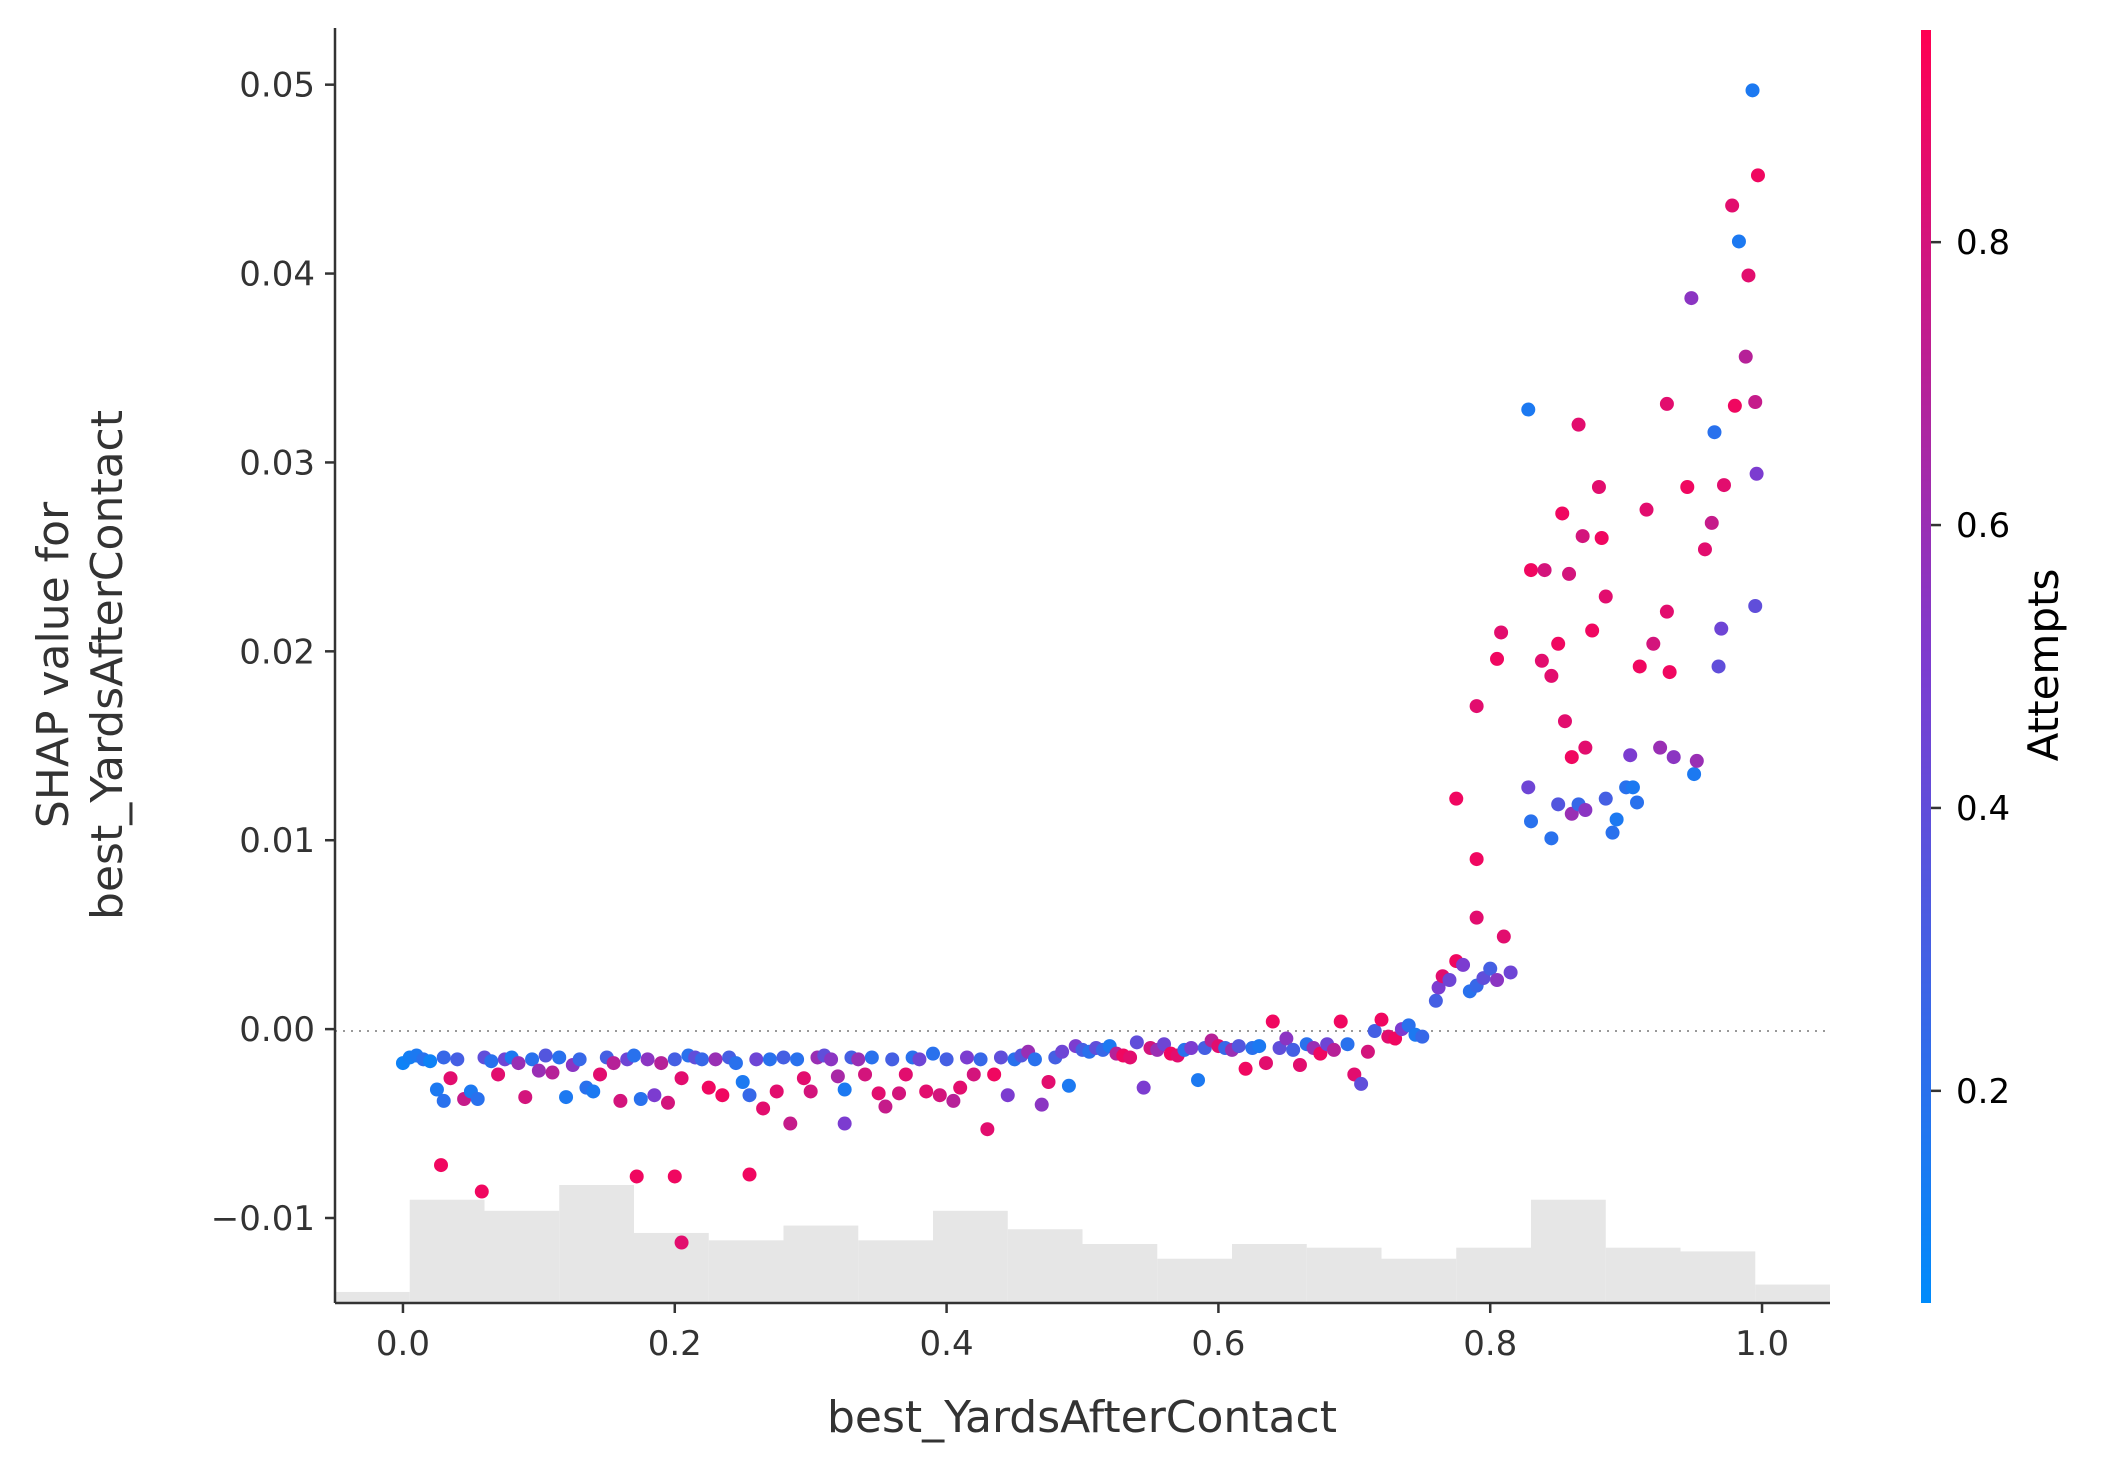  What do you see at coordinates (273, 652) in the screenshot?
I see `y-axis-ticks: −0.01 0.00 0.01 0.02 0.03 0.04 0.05` at bounding box center [273, 652].